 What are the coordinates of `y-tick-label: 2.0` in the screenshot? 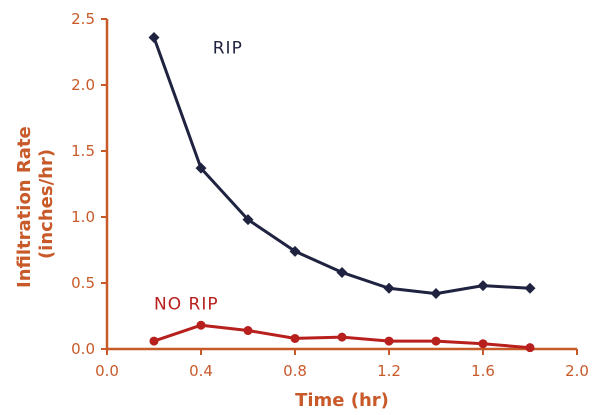 It's located at (83, 85).